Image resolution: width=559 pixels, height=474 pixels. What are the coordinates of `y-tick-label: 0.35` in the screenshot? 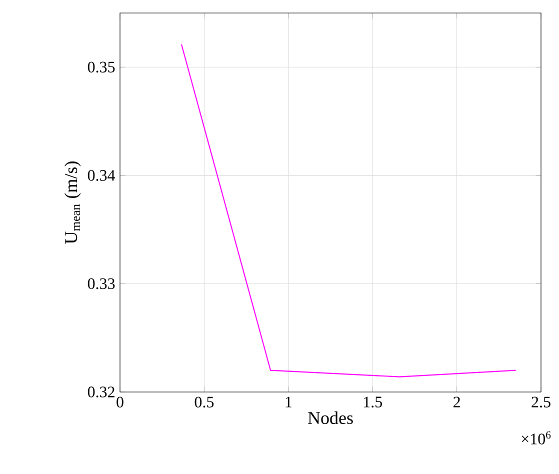 It's located at (101, 67).